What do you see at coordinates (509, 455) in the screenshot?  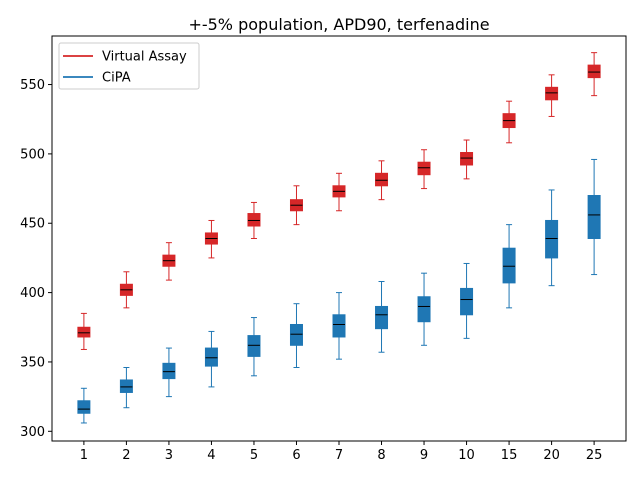 I see `x-tick-label: 15` at bounding box center [509, 455].